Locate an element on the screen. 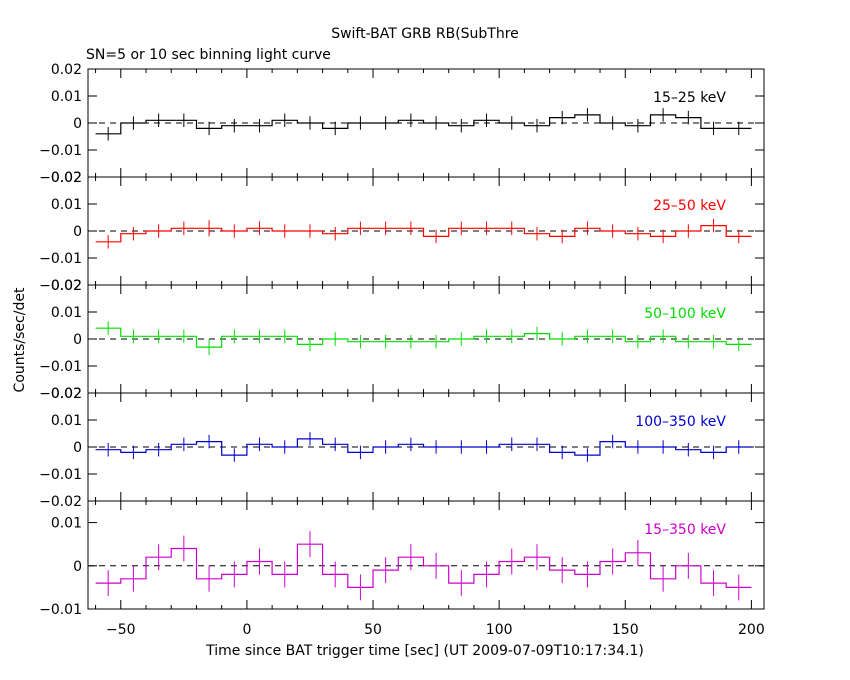 This screenshot has width=850, height=680. y-axis-label: Counts/sec/det is located at coordinates (20, 339).